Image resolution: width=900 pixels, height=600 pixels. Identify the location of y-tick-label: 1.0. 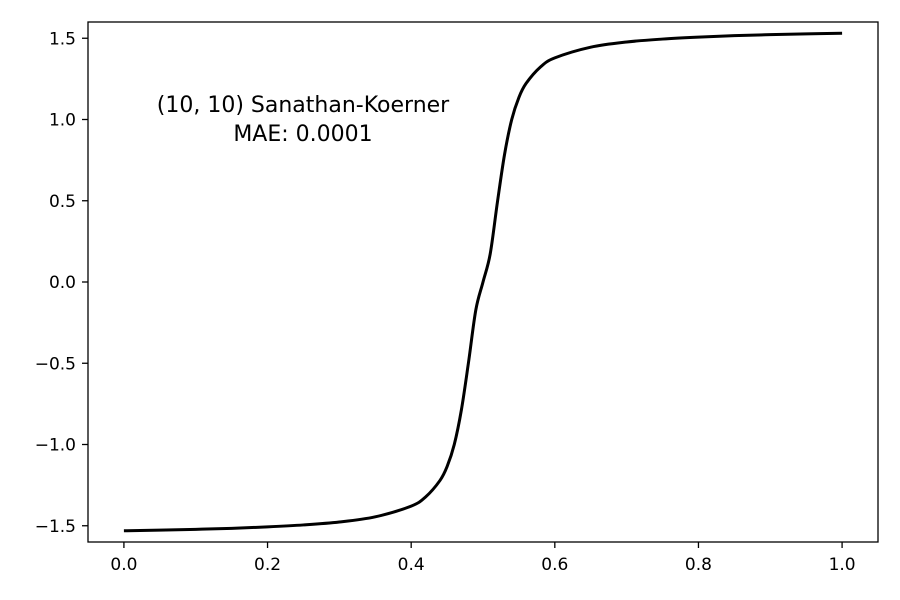
(62, 121).